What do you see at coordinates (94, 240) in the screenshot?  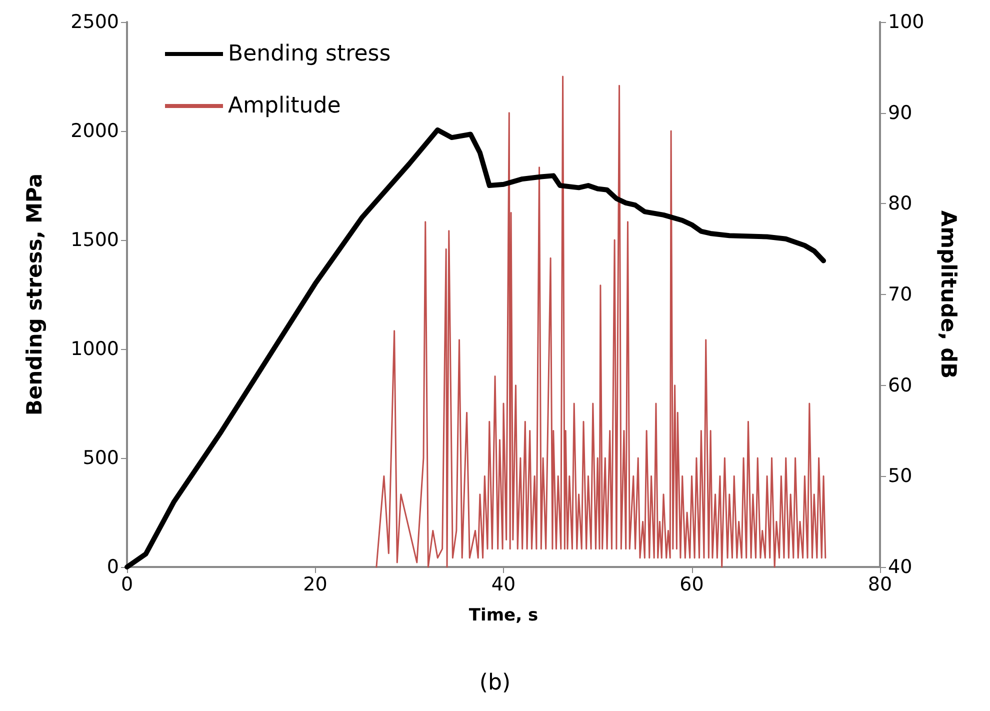 I see `y-tick-label: 1500` at bounding box center [94, 240].